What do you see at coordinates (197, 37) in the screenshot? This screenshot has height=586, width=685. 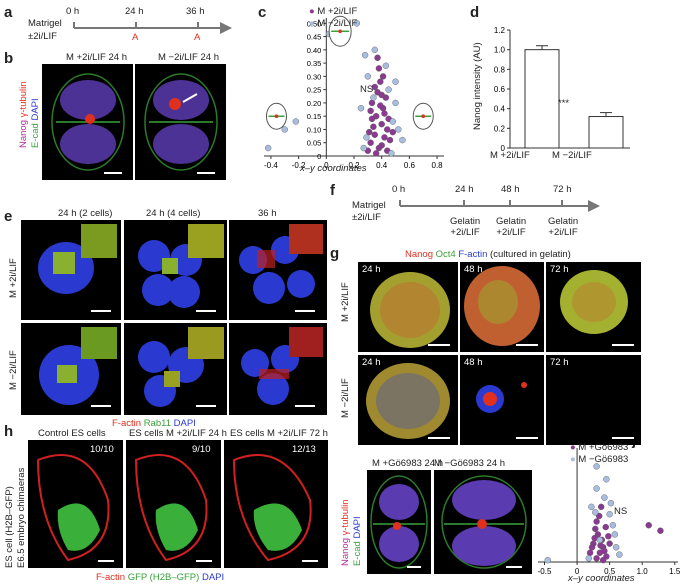 I see `mark-a-2: A` at bounding box center [197, 37].